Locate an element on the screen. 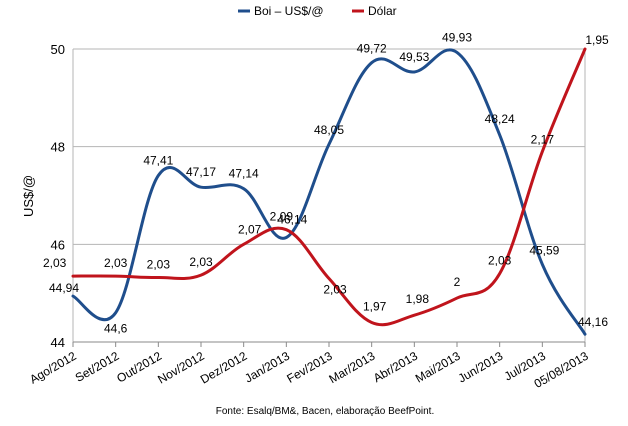 The height and width of the screenshot is (426, 628). data-label-boi: 46,14 is located at coordinates (292, 219).